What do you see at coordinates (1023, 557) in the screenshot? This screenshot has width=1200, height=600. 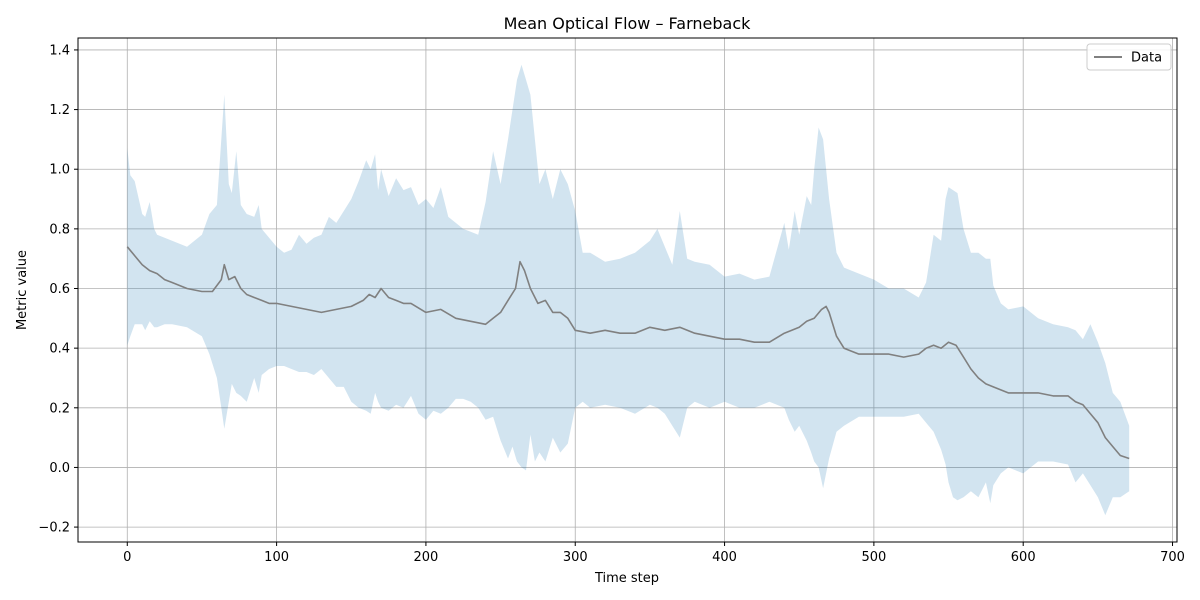 I see `x-tick-label: 600` at bounding box center [1023, 557].